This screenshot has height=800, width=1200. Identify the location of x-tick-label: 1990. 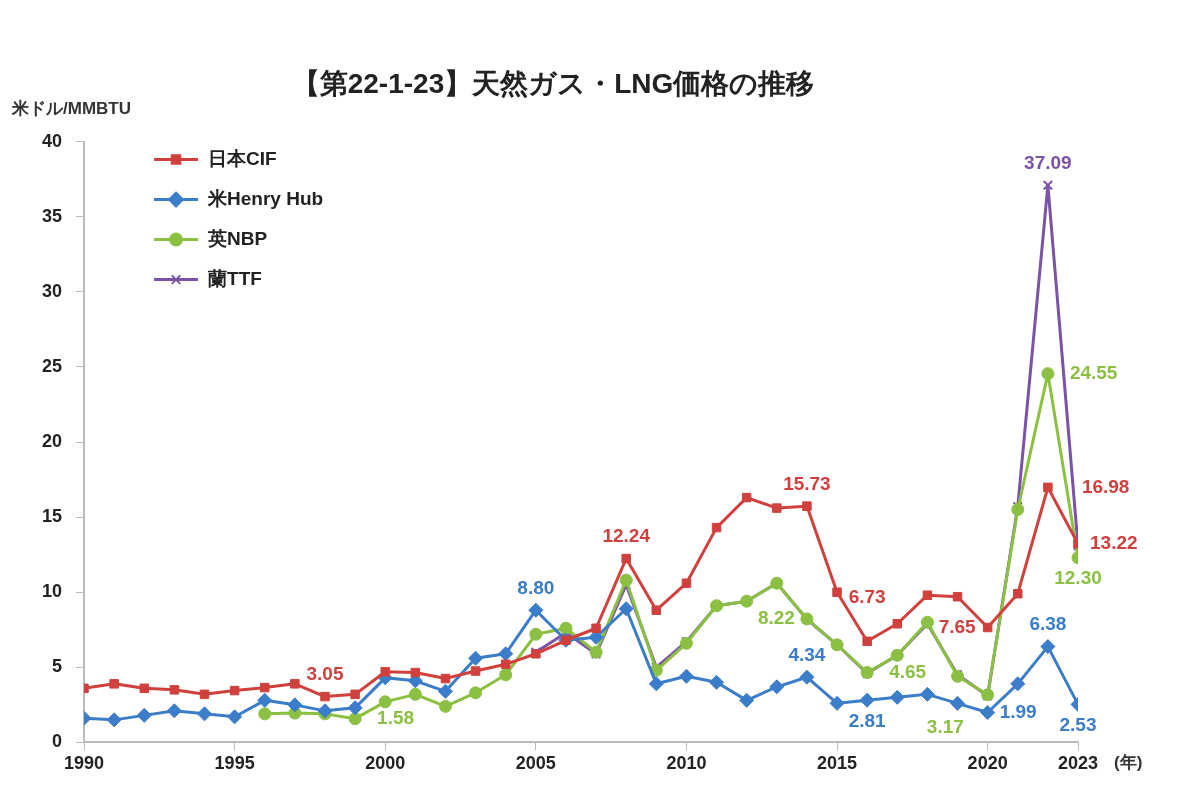
(84, 763).